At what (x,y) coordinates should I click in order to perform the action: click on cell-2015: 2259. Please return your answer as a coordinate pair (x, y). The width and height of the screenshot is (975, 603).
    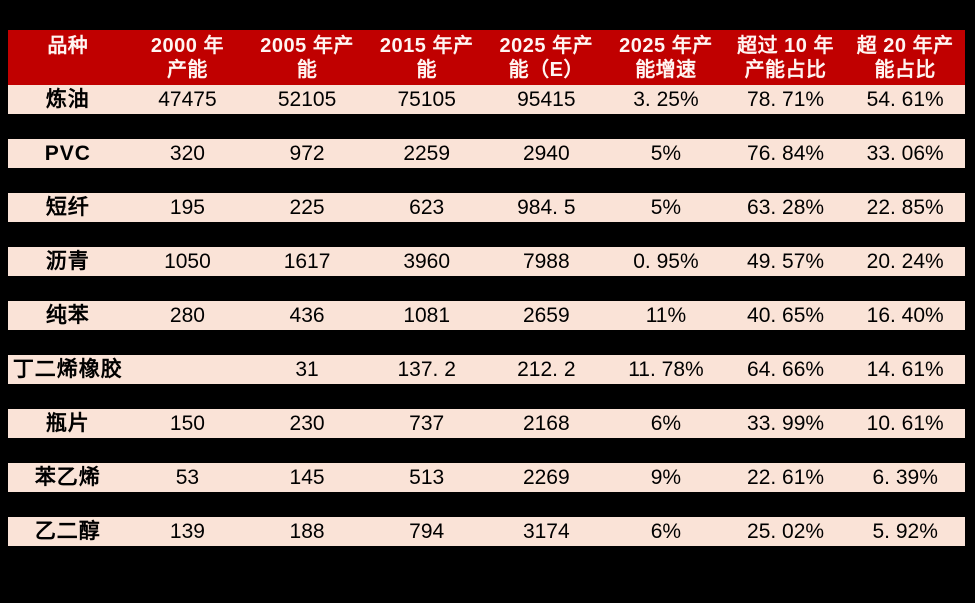
    Looking at the image, I should click on (427, 153).